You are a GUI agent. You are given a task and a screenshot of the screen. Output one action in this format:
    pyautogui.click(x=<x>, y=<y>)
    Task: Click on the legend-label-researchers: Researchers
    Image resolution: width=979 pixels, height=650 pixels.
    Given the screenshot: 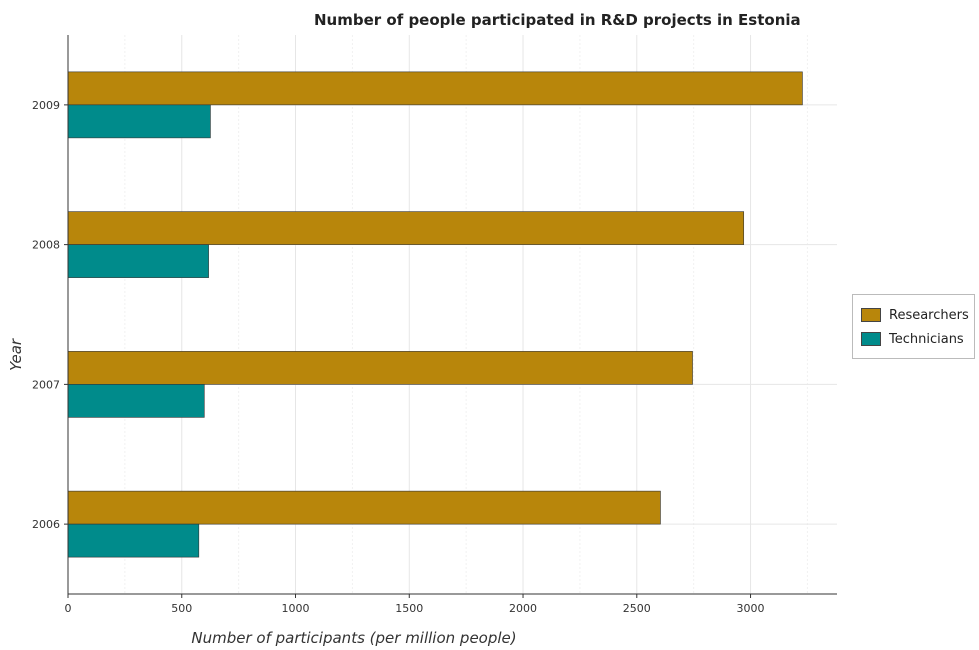 What is the action you would take?
    pyautogui.click(x=929, y=315)
    